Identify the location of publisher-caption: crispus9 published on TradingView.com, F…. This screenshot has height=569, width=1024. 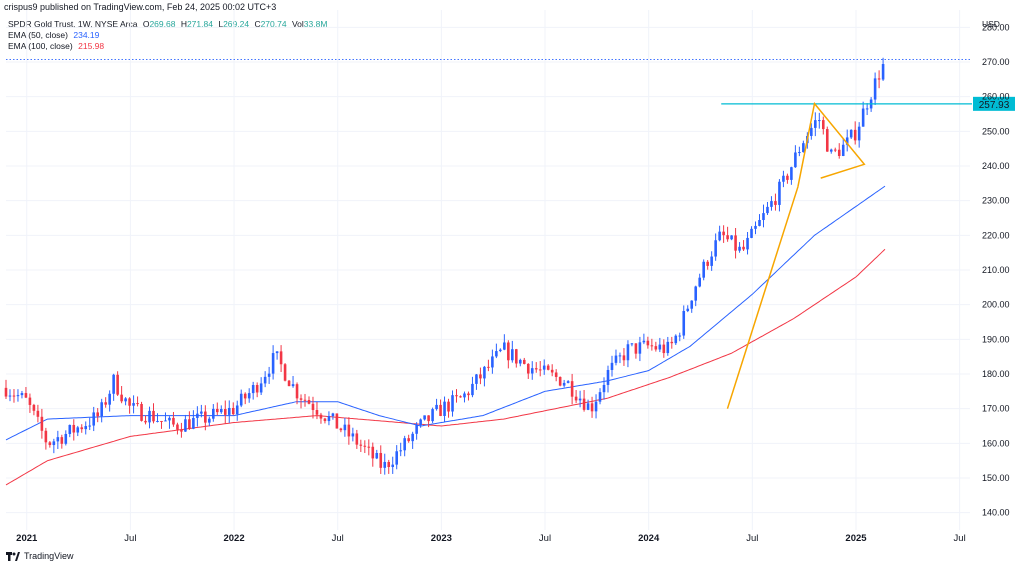
(140, 7).